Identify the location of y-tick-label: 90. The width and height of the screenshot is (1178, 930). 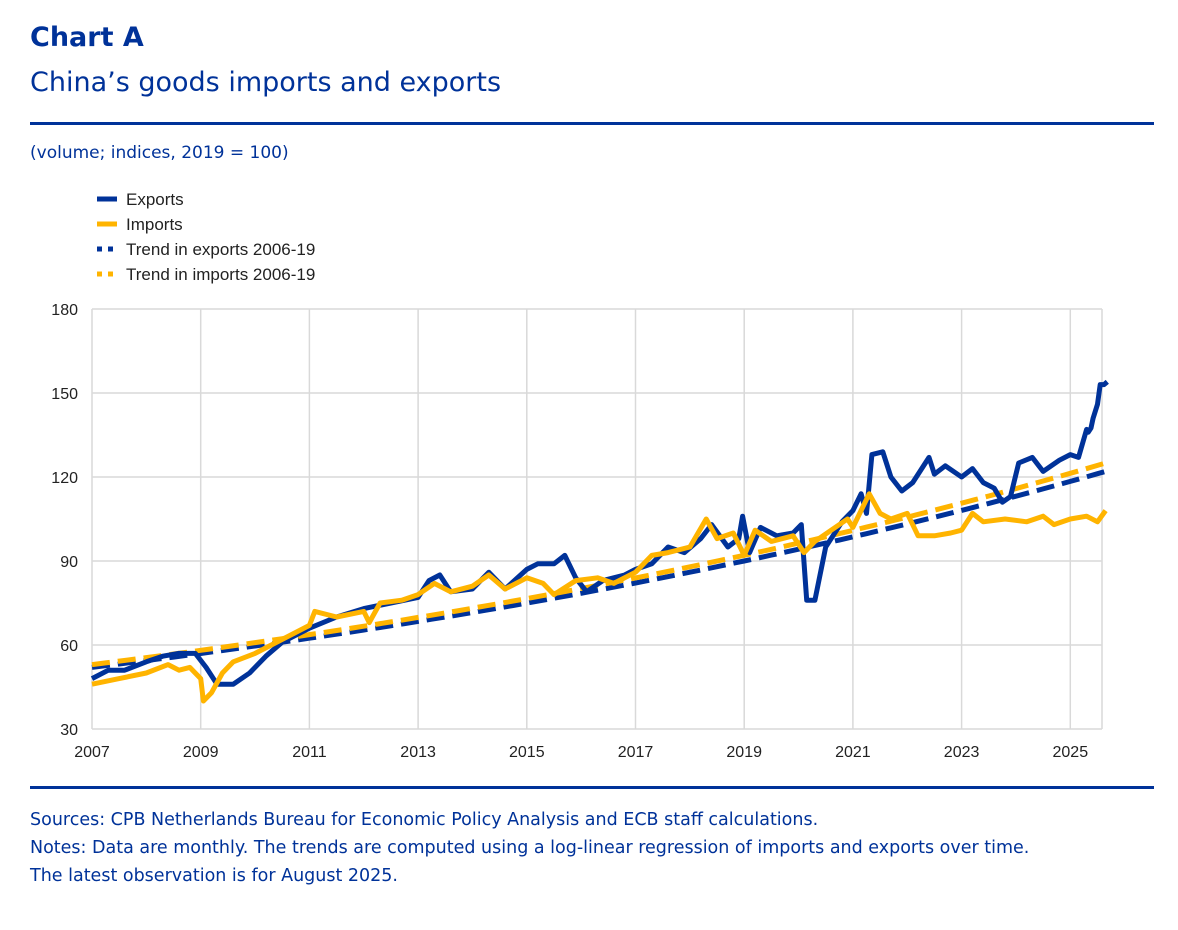
(69, 562).